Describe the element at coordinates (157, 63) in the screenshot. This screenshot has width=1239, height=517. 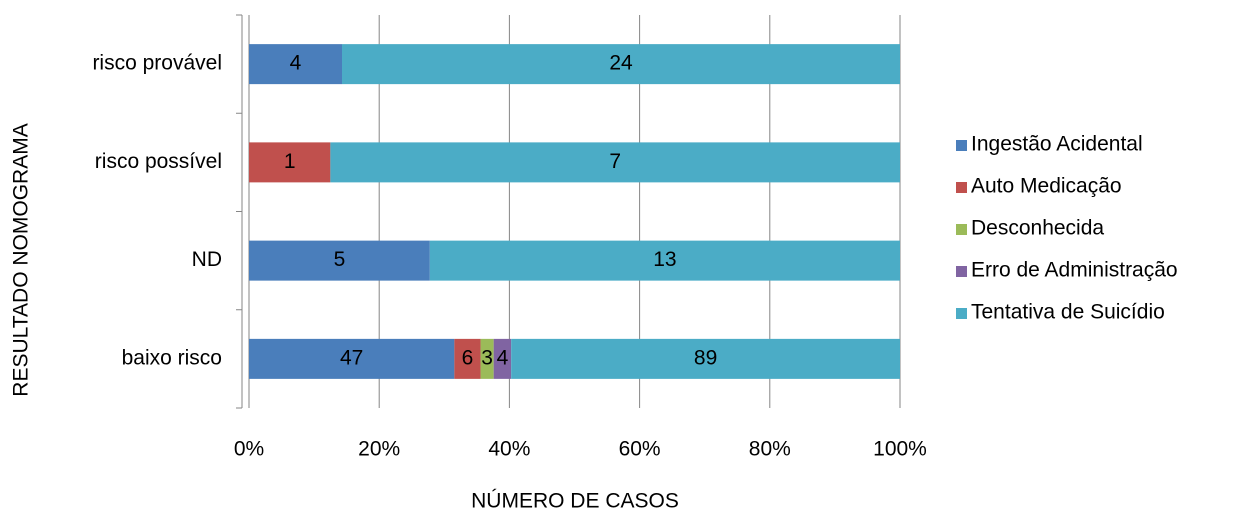
I see `y-tick-label: risco provável` at that location.